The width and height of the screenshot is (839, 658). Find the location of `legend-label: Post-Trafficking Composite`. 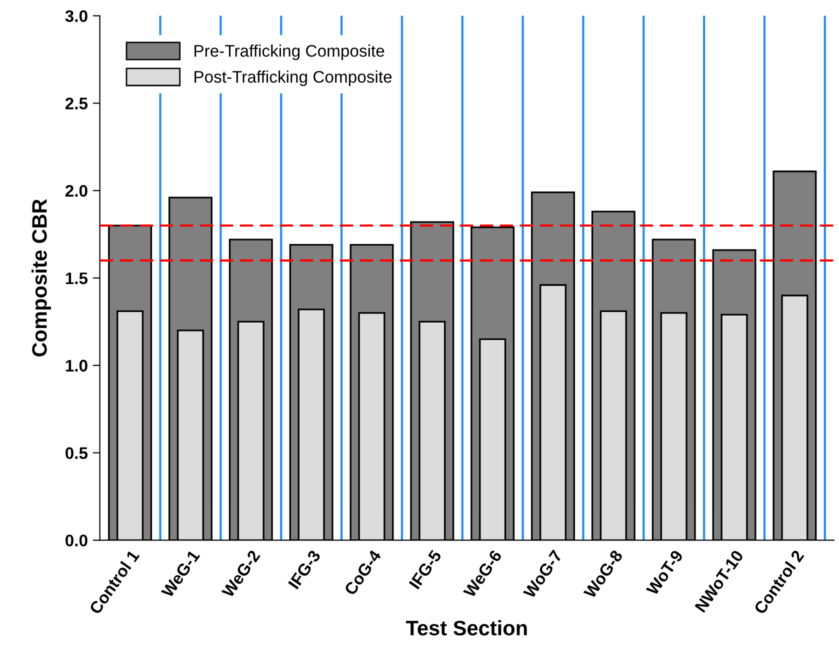

legend-label: Post-Trafficking Composite is located at coordinates (293, 78).